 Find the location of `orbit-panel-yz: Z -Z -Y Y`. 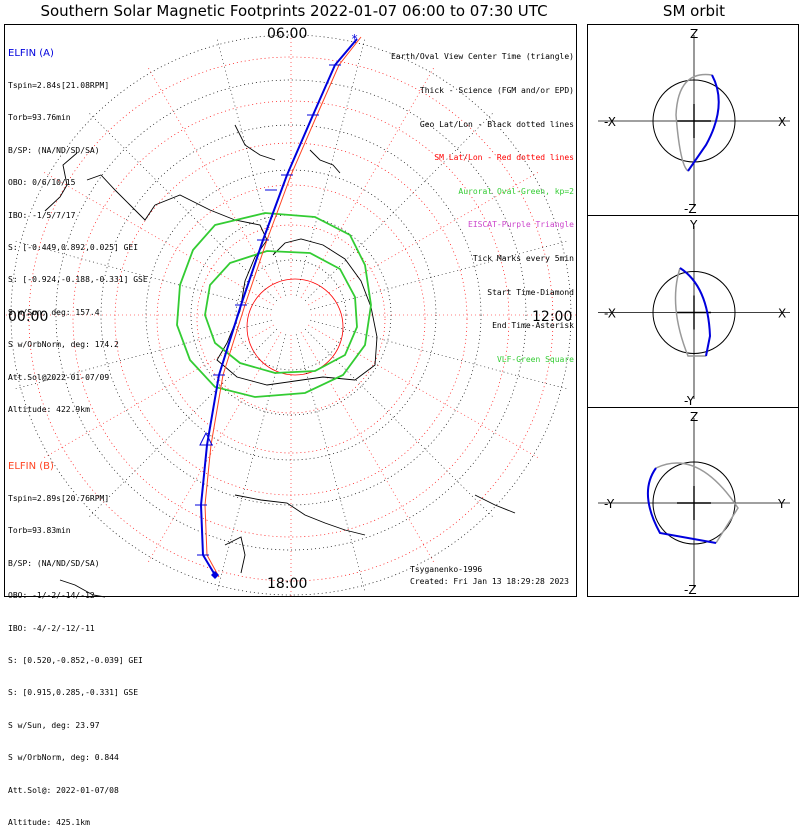

orbit-panel-yz: Z -Z -Y Y is located at coordinates (693, 502).